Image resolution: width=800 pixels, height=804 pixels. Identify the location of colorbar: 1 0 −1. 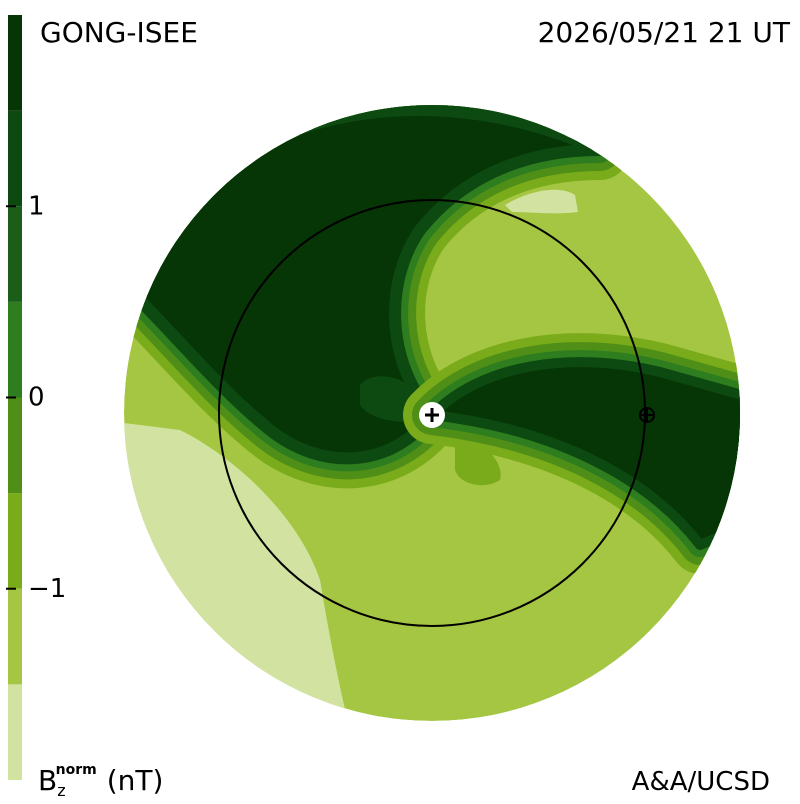
(36, 397).